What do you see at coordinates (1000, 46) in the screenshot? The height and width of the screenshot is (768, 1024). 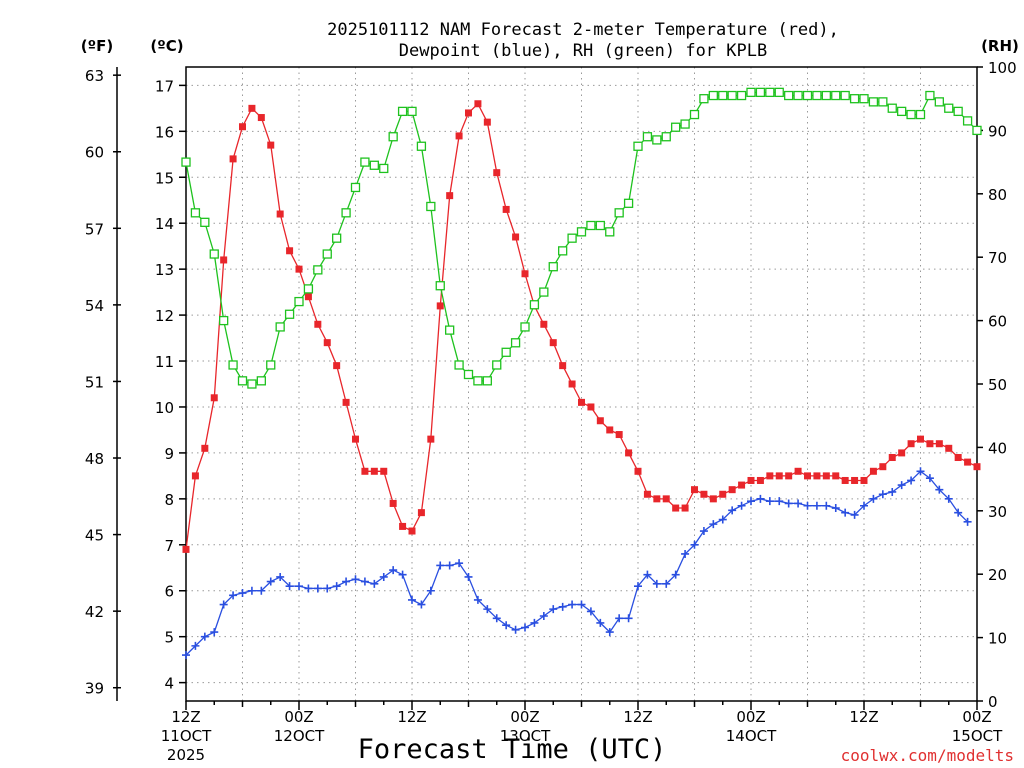 I see `rh-unit-label: (RH)` at bounding box center [1000, 46].